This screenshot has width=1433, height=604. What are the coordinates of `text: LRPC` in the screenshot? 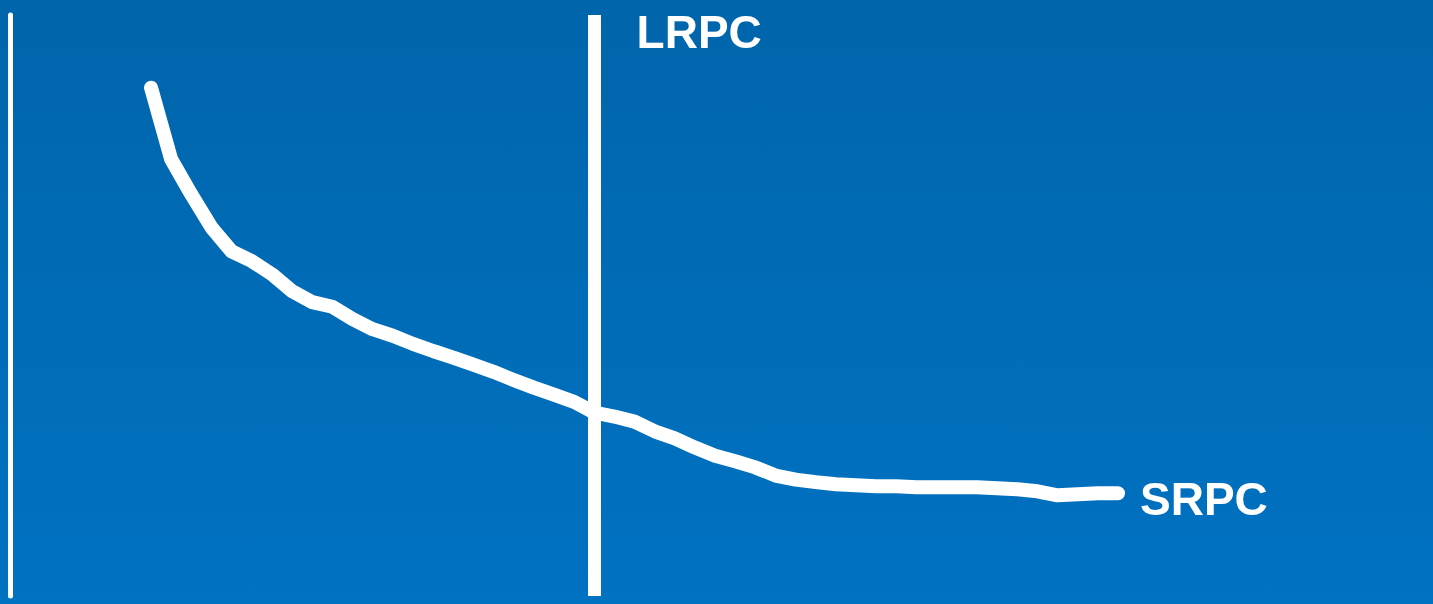 It's located at (699, 32).